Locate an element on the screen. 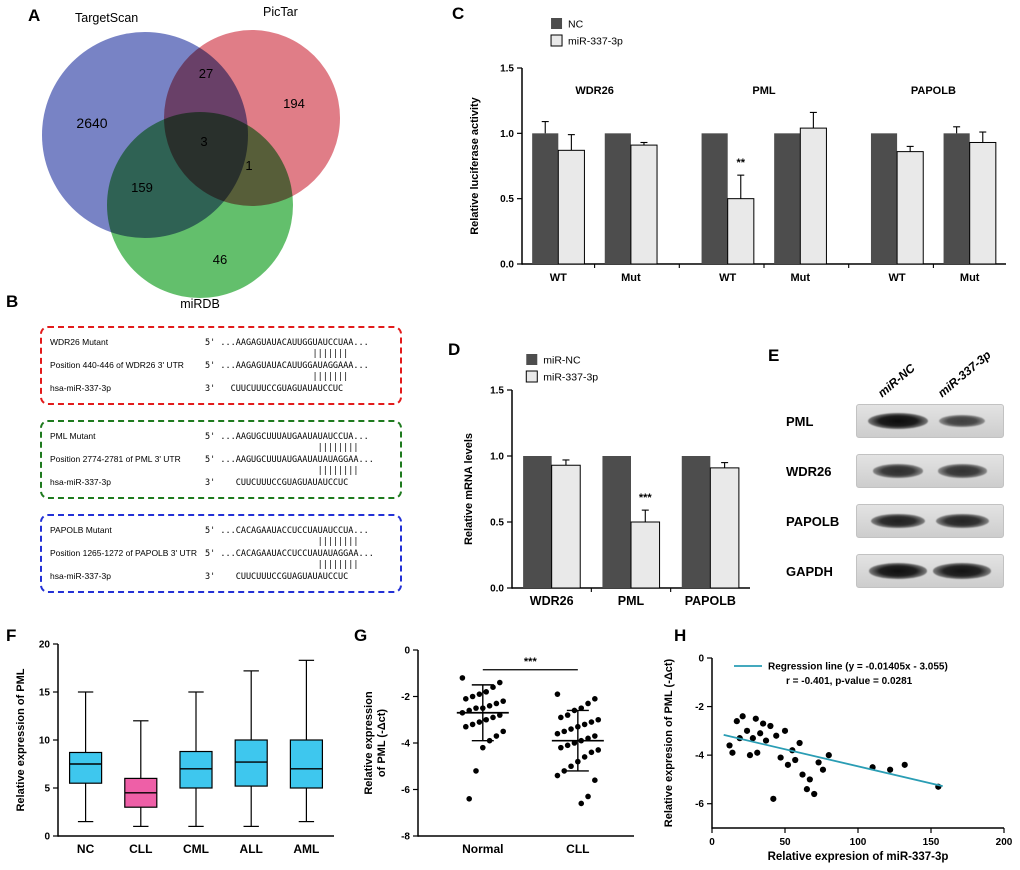 The width and height of the screenshot is (1020, 870). venn-count-targetscan-pictar: 27 is located at coordinates (206, 73).